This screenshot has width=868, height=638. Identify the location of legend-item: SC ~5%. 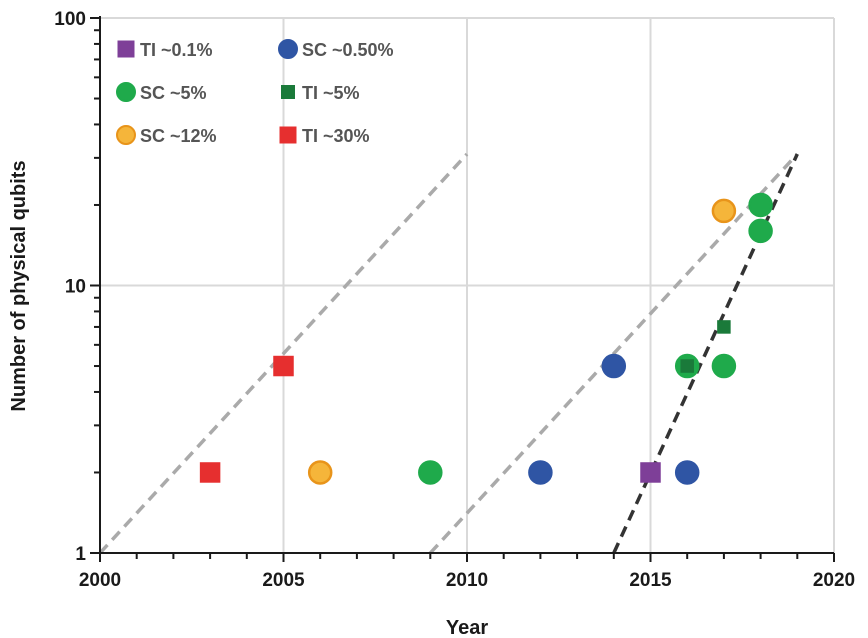
(161, 92).